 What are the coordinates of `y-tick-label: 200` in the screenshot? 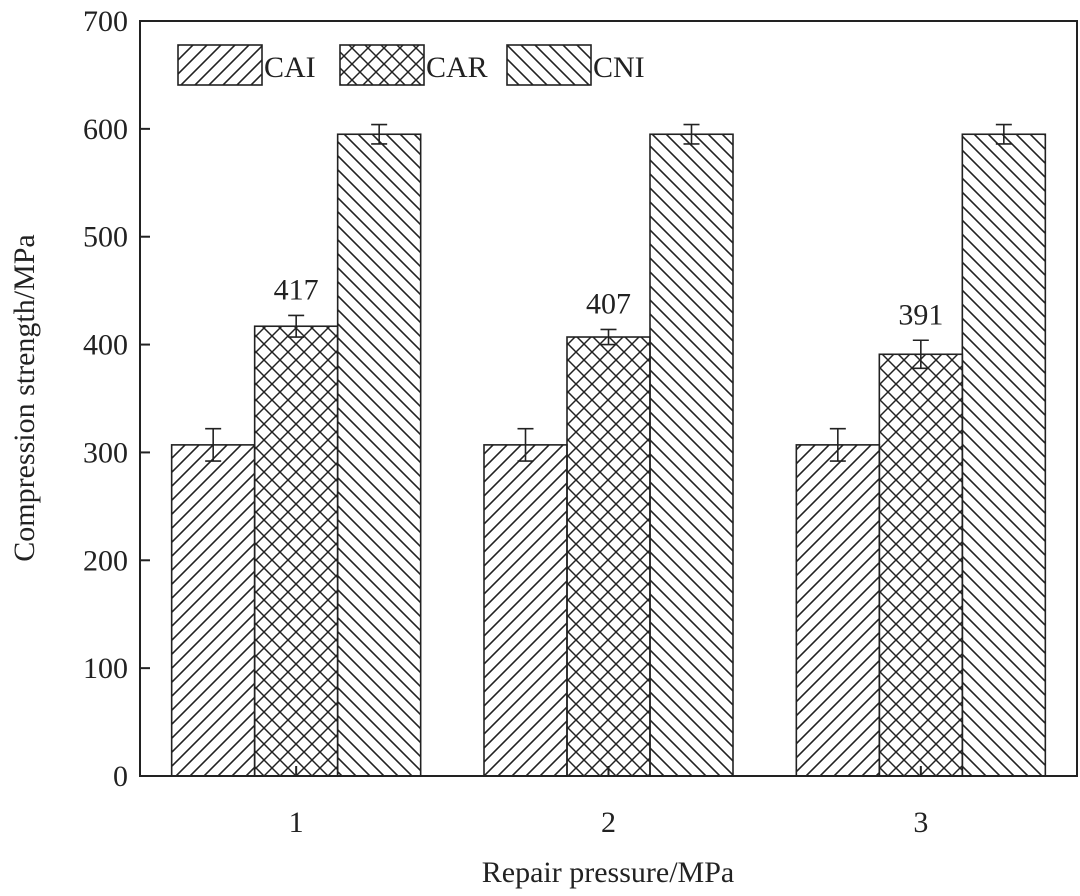 It's located at (105, 560).